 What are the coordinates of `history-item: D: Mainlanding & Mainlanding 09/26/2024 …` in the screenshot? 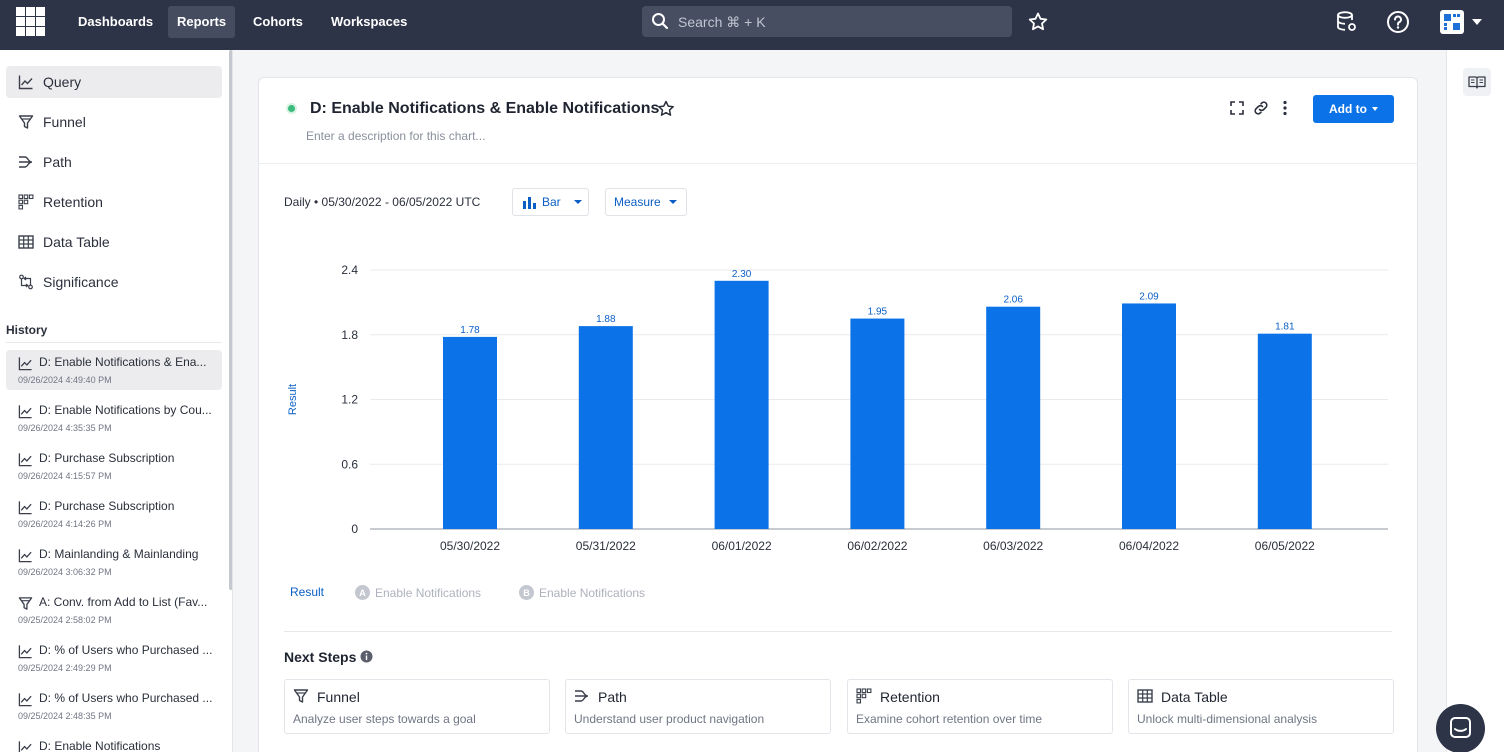 It's located at (114, 562).